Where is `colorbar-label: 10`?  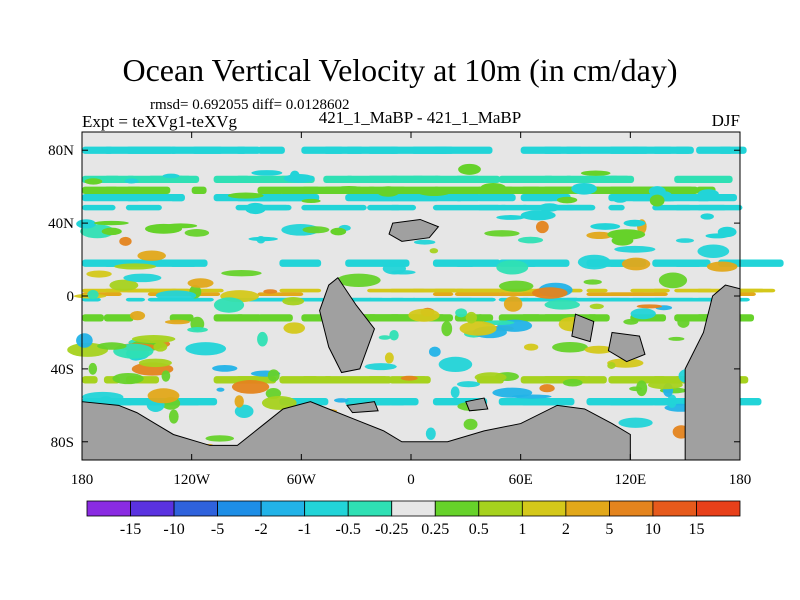
colorbar-label: 10 is located at coordinates (653, 529).